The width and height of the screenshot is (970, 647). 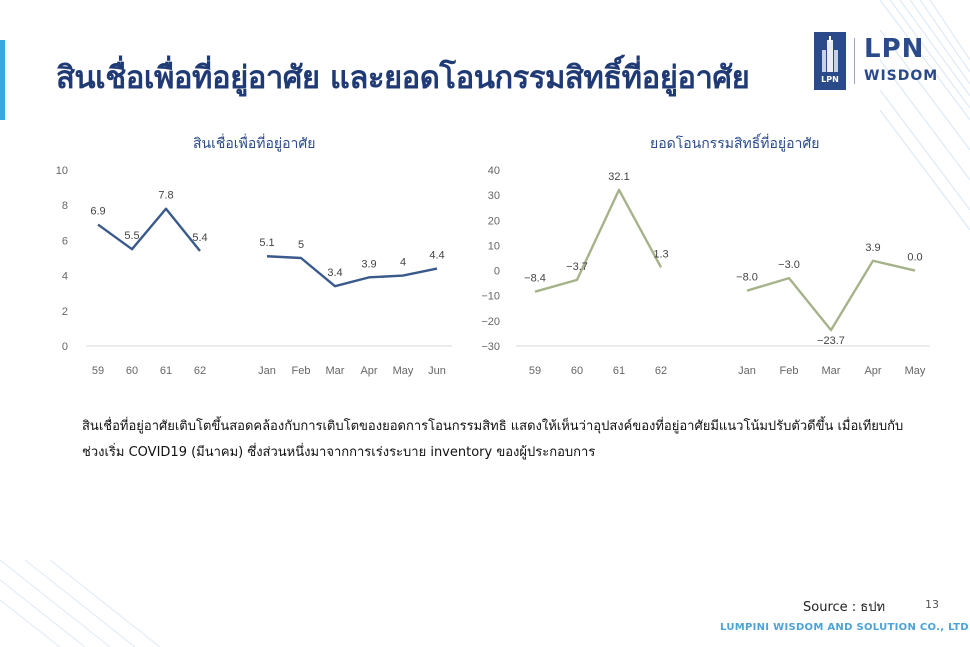 What do you see at coordinates (65, 206) in the screenshot?
I see `y-tick-label: 8` at bounding box center [65, 206].